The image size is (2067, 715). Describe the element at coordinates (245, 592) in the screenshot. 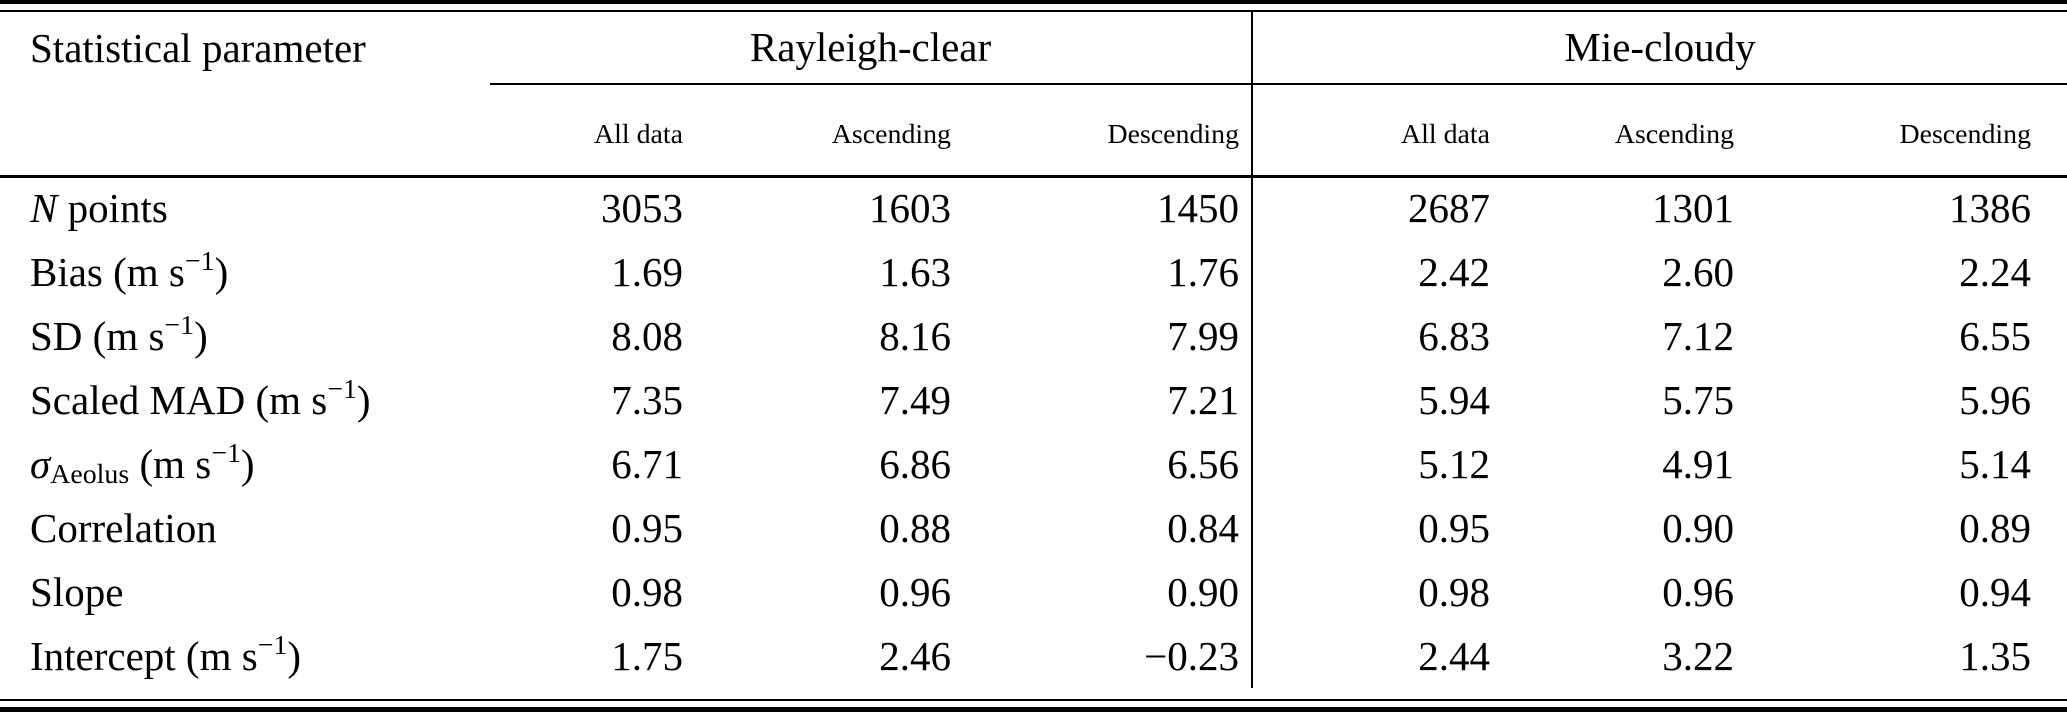

I see `row-label: Slope` at that location.